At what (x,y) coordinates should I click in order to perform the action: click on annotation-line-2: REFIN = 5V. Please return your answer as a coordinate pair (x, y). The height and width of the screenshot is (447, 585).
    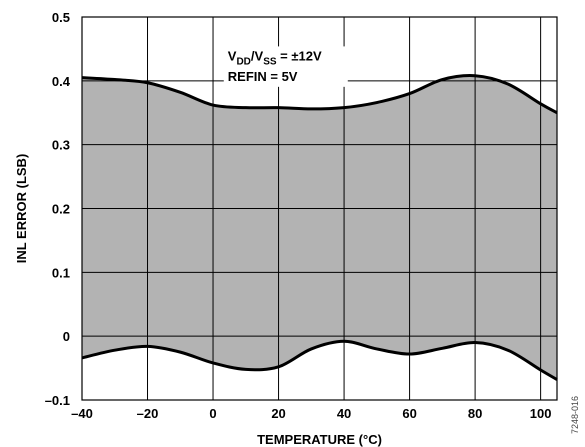
    Looking at the image, I should click on (263, 76).